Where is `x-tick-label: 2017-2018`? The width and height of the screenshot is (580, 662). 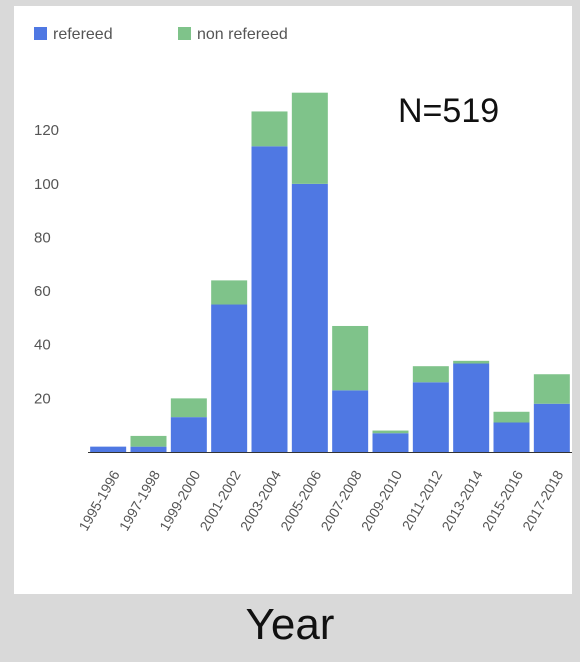 x-tick-label: 2017-2018 is located at coordinates (542, 500).